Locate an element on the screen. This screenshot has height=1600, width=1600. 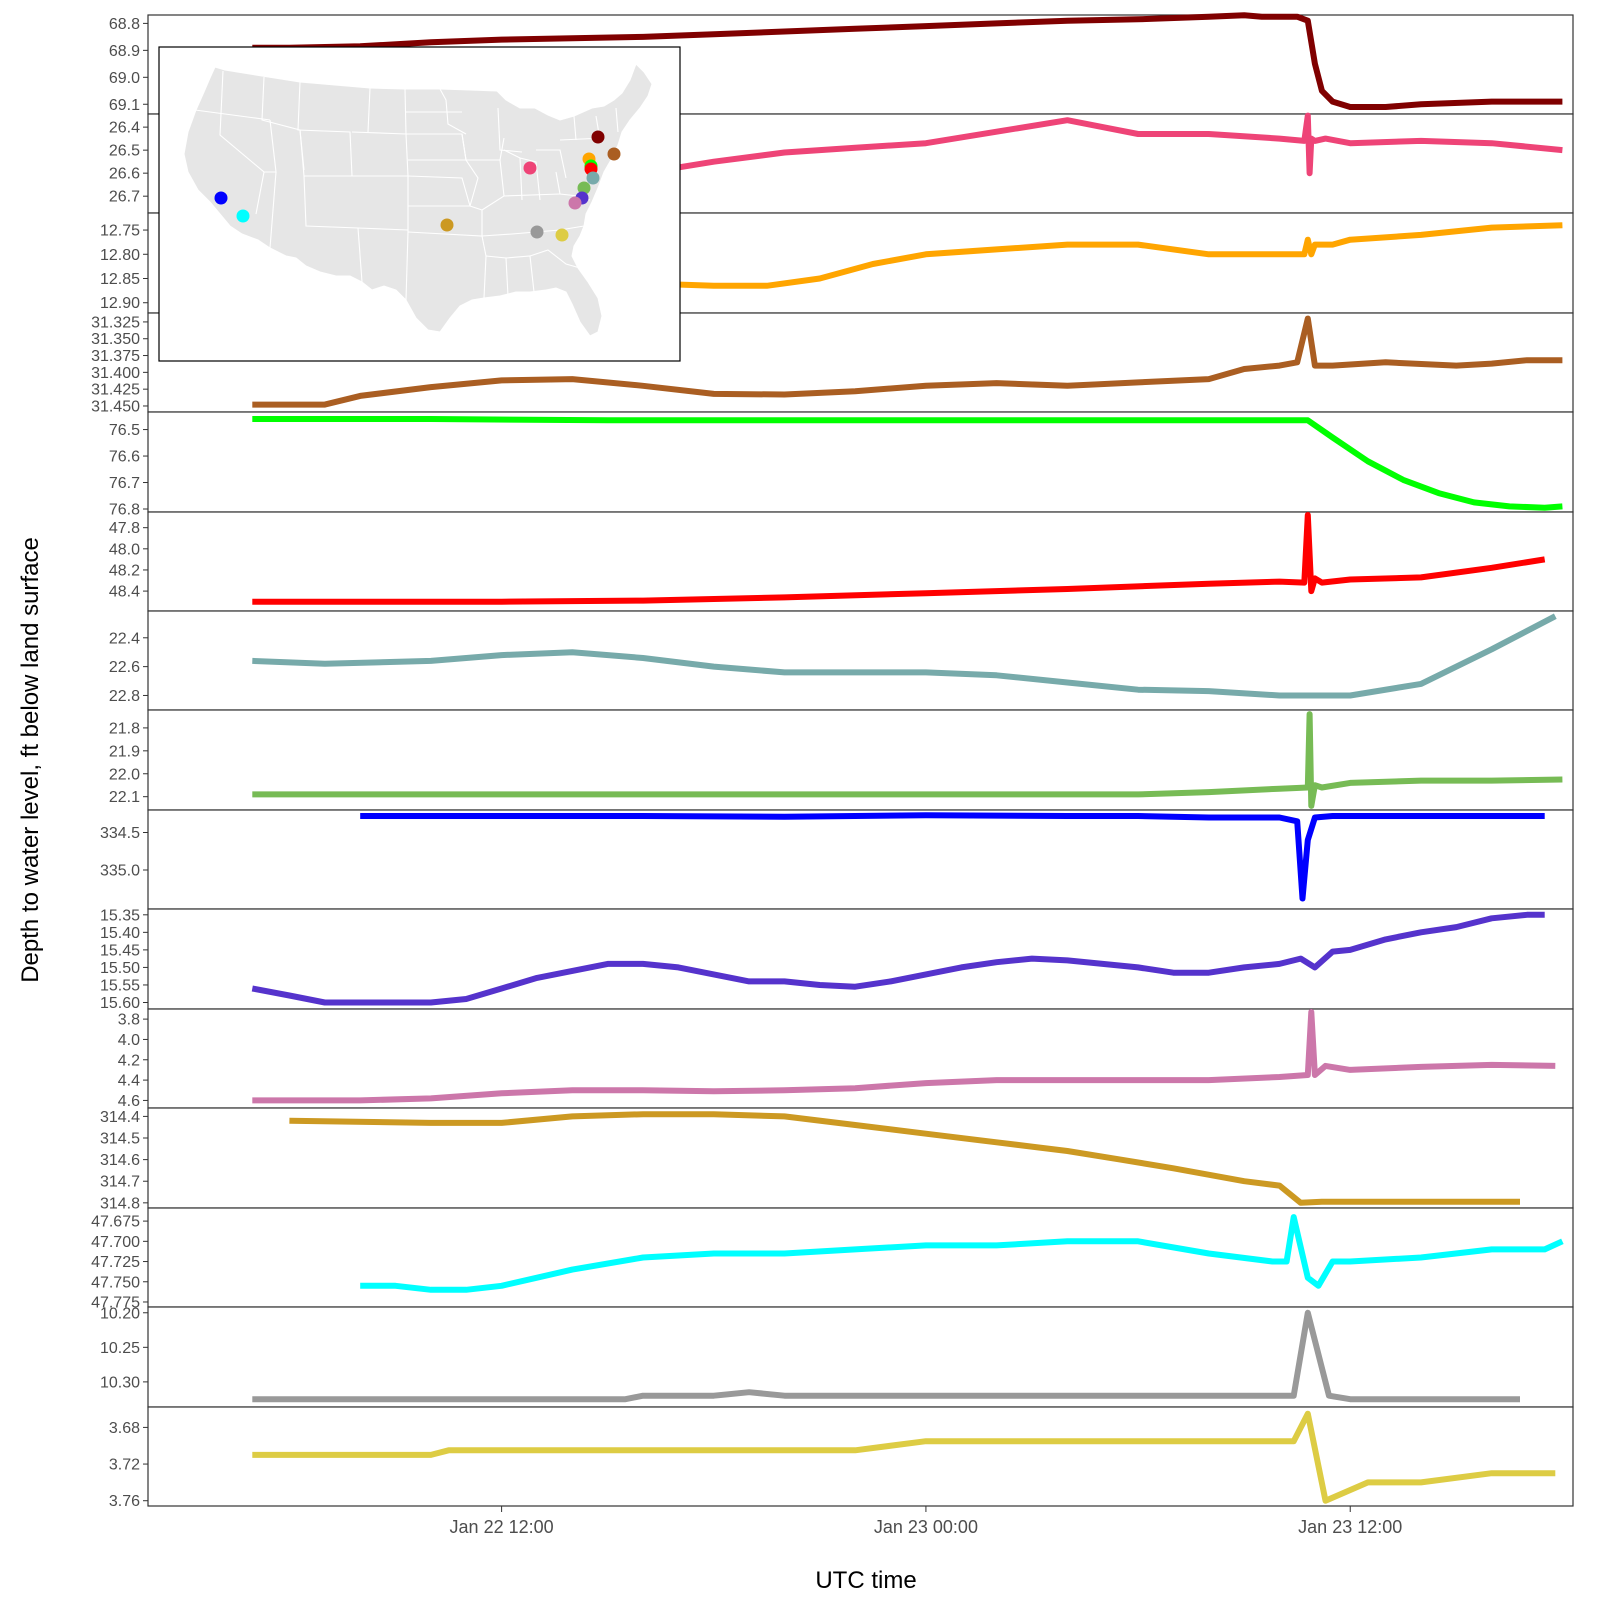
y-tick-label: 76.7 is located at coordinates (124, 483).